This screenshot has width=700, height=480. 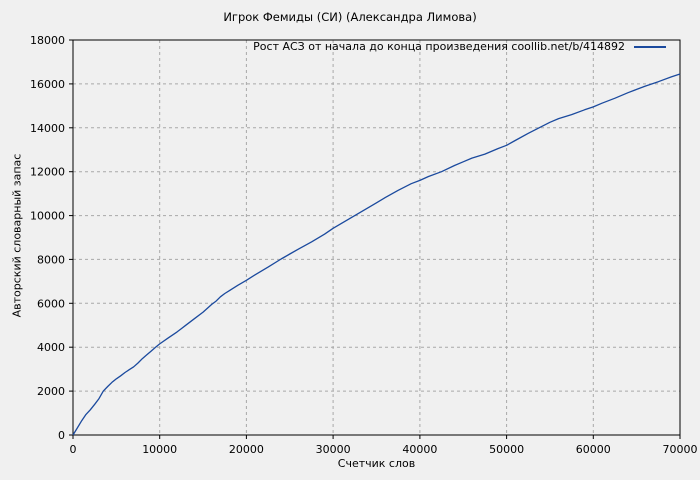 What do you see at coordinates (47, 84) in the screenshot?
I see `y-tick-label: 16000` at bounding box center [47, 84].